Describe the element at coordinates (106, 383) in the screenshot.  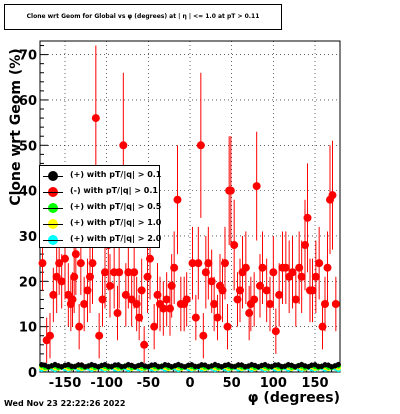
I see `x-tick-label: -100` at that location.